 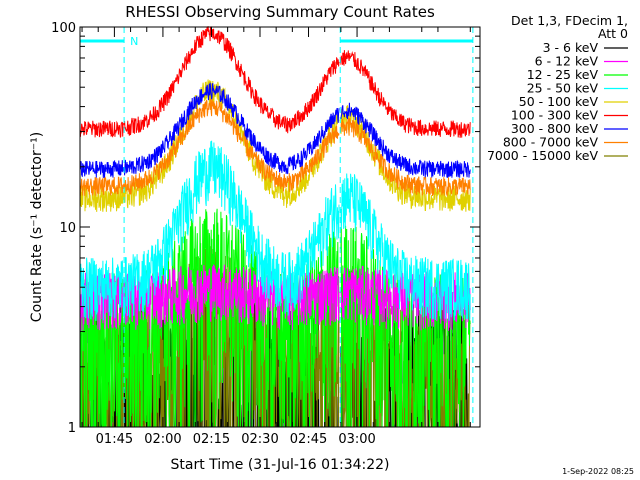 What do you see at coordinates (555, 128) in the screenshot?
I see `legend-label-6: 300 - 800 keV` at bounding box center [555, 128].